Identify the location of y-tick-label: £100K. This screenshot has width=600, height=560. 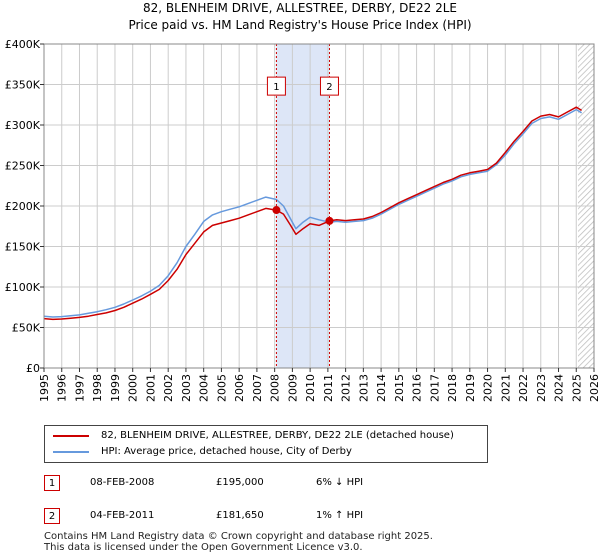
(23, 287).